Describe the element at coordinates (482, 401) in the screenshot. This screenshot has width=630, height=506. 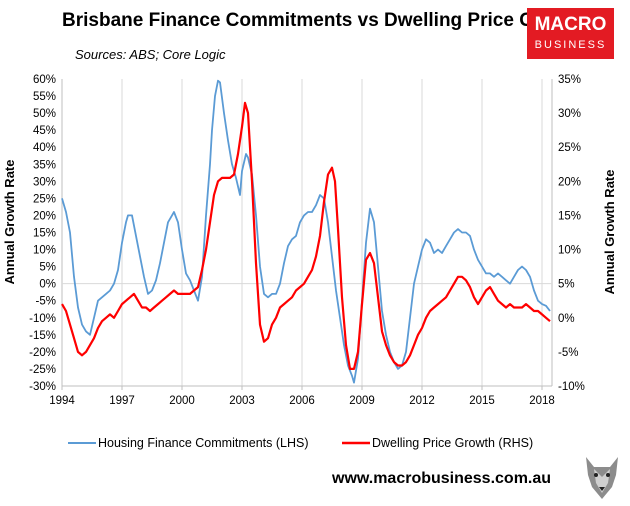
I see `x-tick-label: 2015` at that location.